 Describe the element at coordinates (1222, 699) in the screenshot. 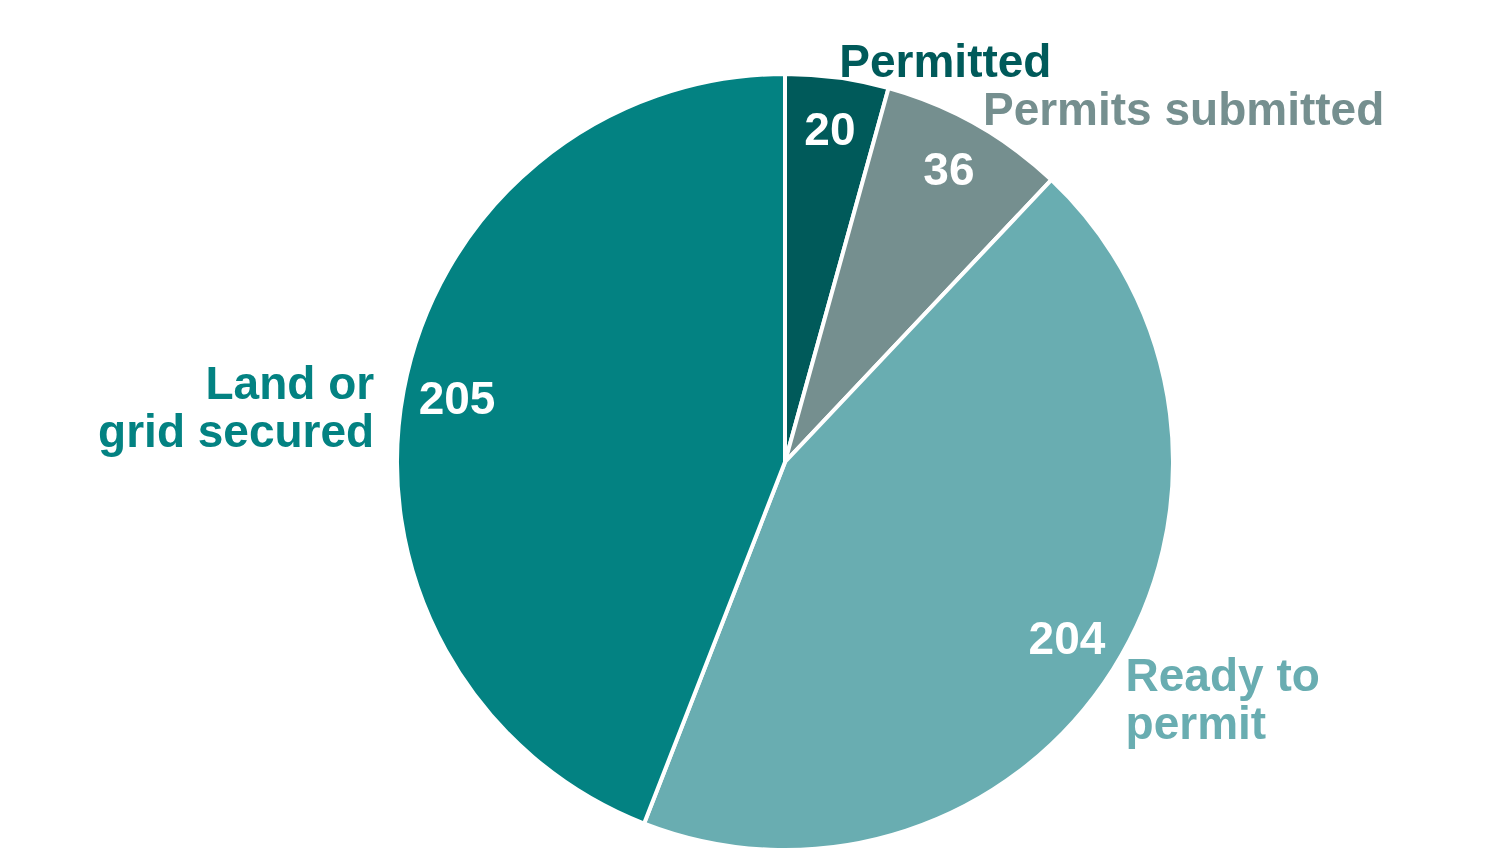

I see `slice-label: Ready to permit` at that location.